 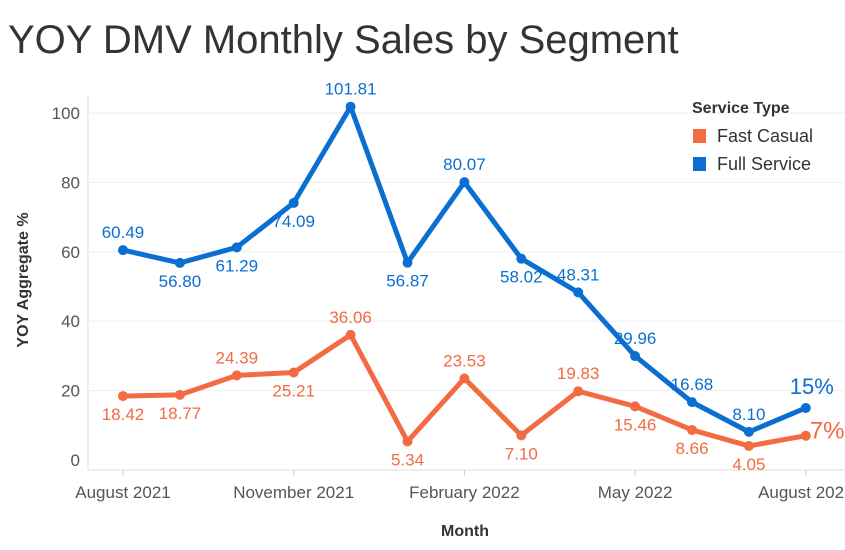 I want to click on data-label: 25.21, so click(x=293, y=391).